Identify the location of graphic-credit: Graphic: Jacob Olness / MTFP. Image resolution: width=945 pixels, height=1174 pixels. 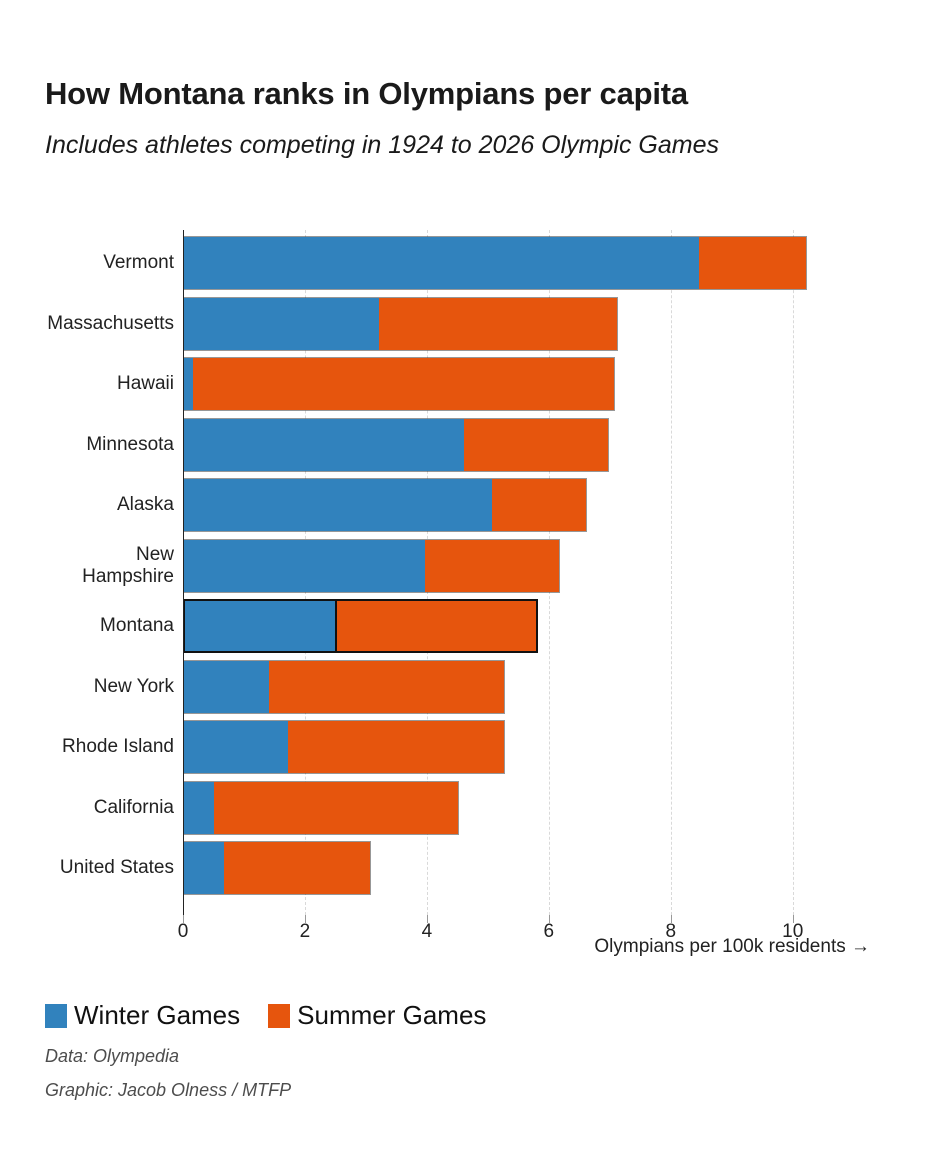
(168, 1090).